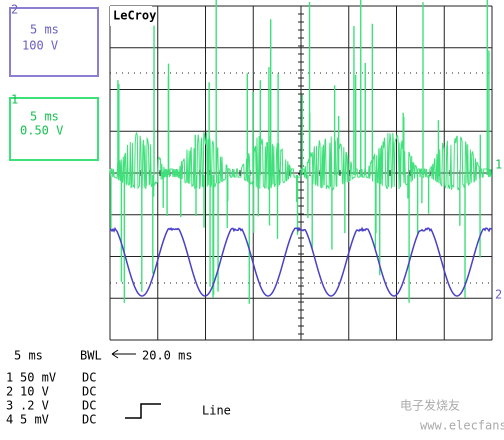  I want to click on channel-scale: 100 V, so click(40, 46).